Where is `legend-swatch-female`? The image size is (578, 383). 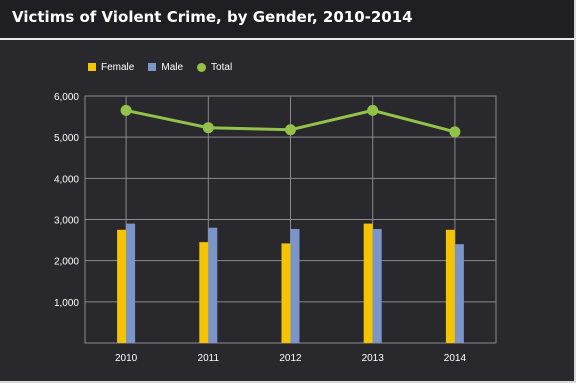
legend-swatch-female is located at coordinates (92, 67).